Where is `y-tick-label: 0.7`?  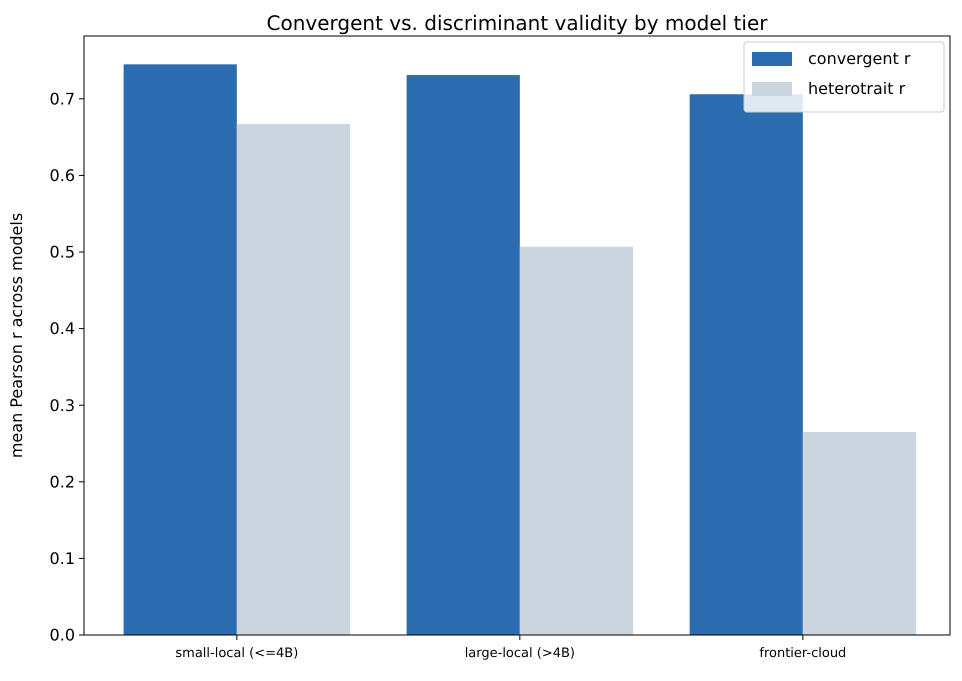
y-tick-label: 0.7 is located at coordinates (62, 98).